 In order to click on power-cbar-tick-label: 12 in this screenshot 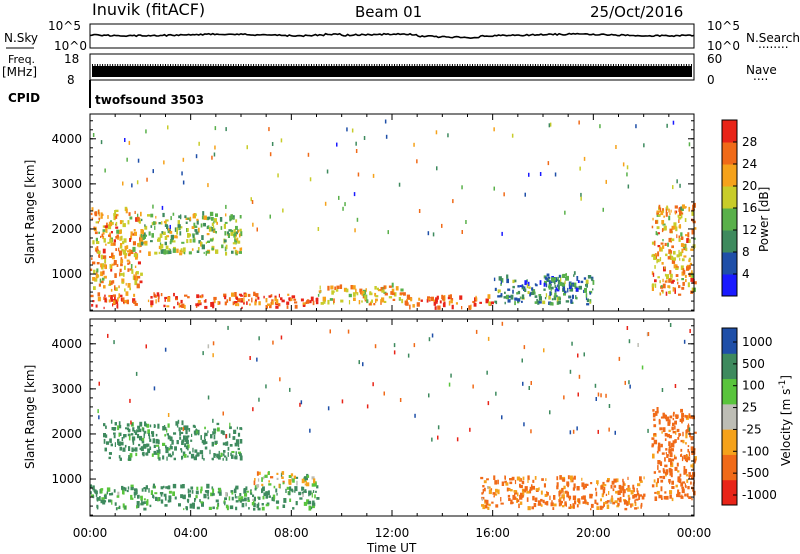, I will do `click(749, 230)`.